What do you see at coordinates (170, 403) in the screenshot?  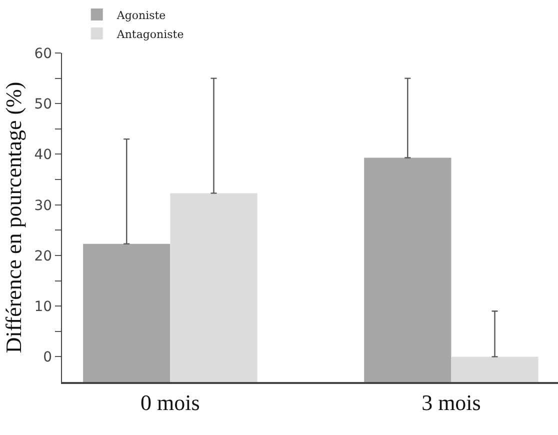 I see `x-tick-label: 0 mois` at bounding box center [170, 403].